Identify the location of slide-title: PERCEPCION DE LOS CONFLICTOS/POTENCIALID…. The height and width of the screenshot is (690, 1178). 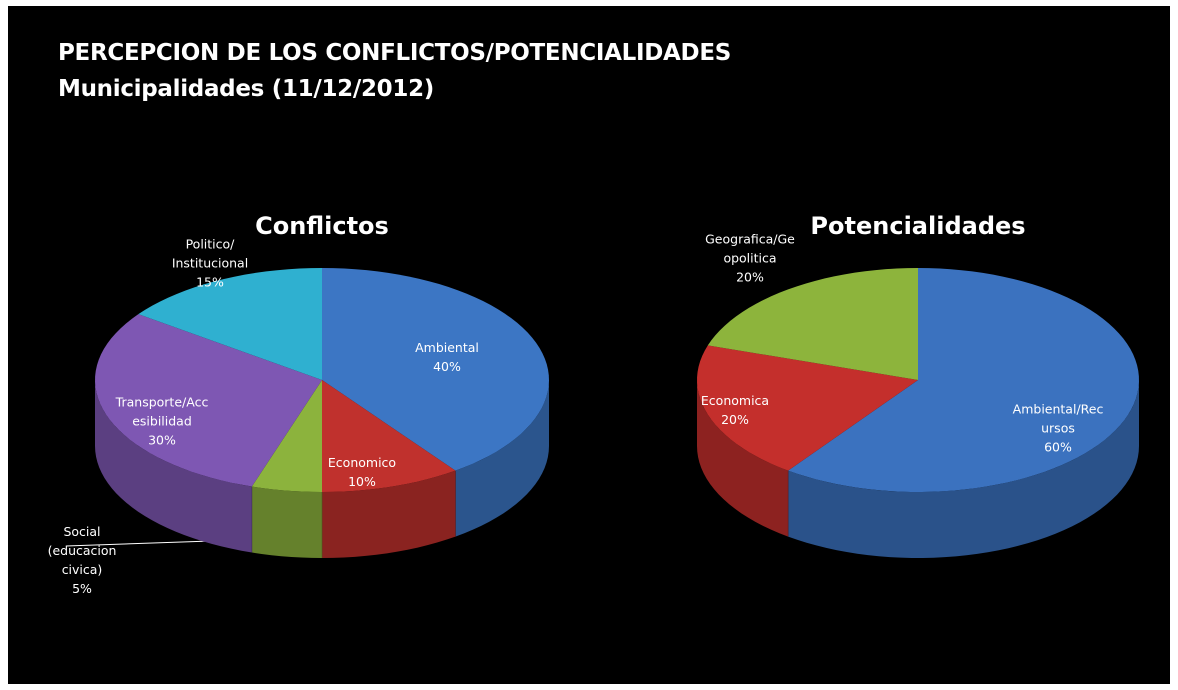
(395, 53).